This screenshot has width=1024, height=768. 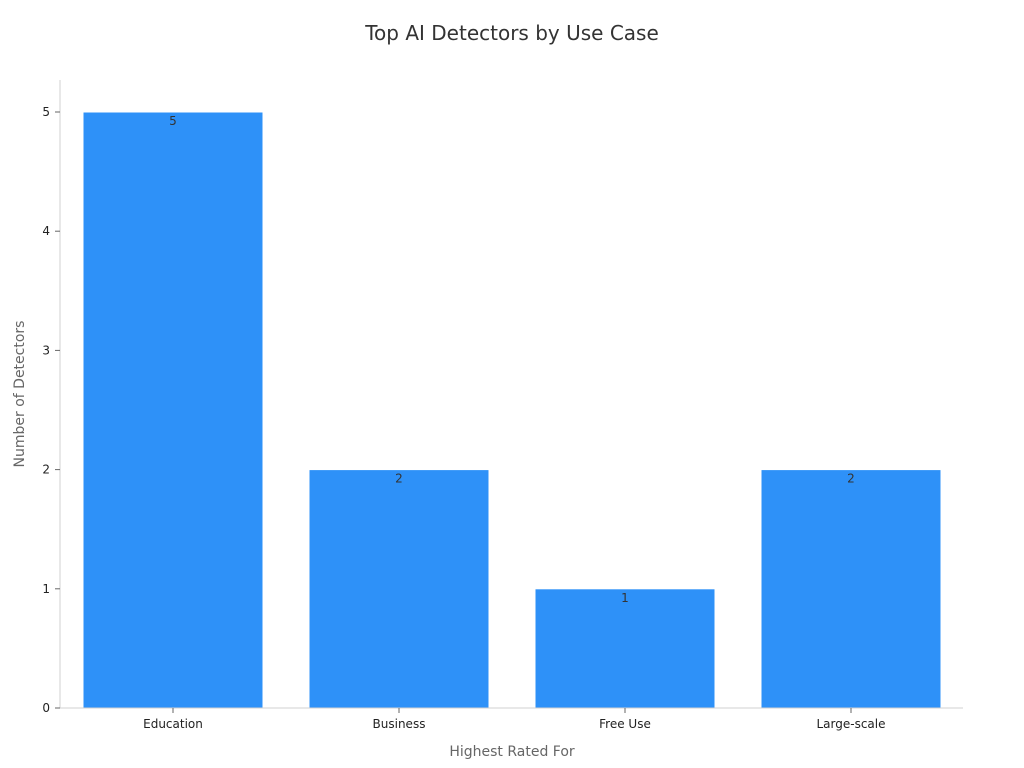 I want to click on x-ticks-group: Education Business Free Use Large-scale, so click(x=514, y=719).